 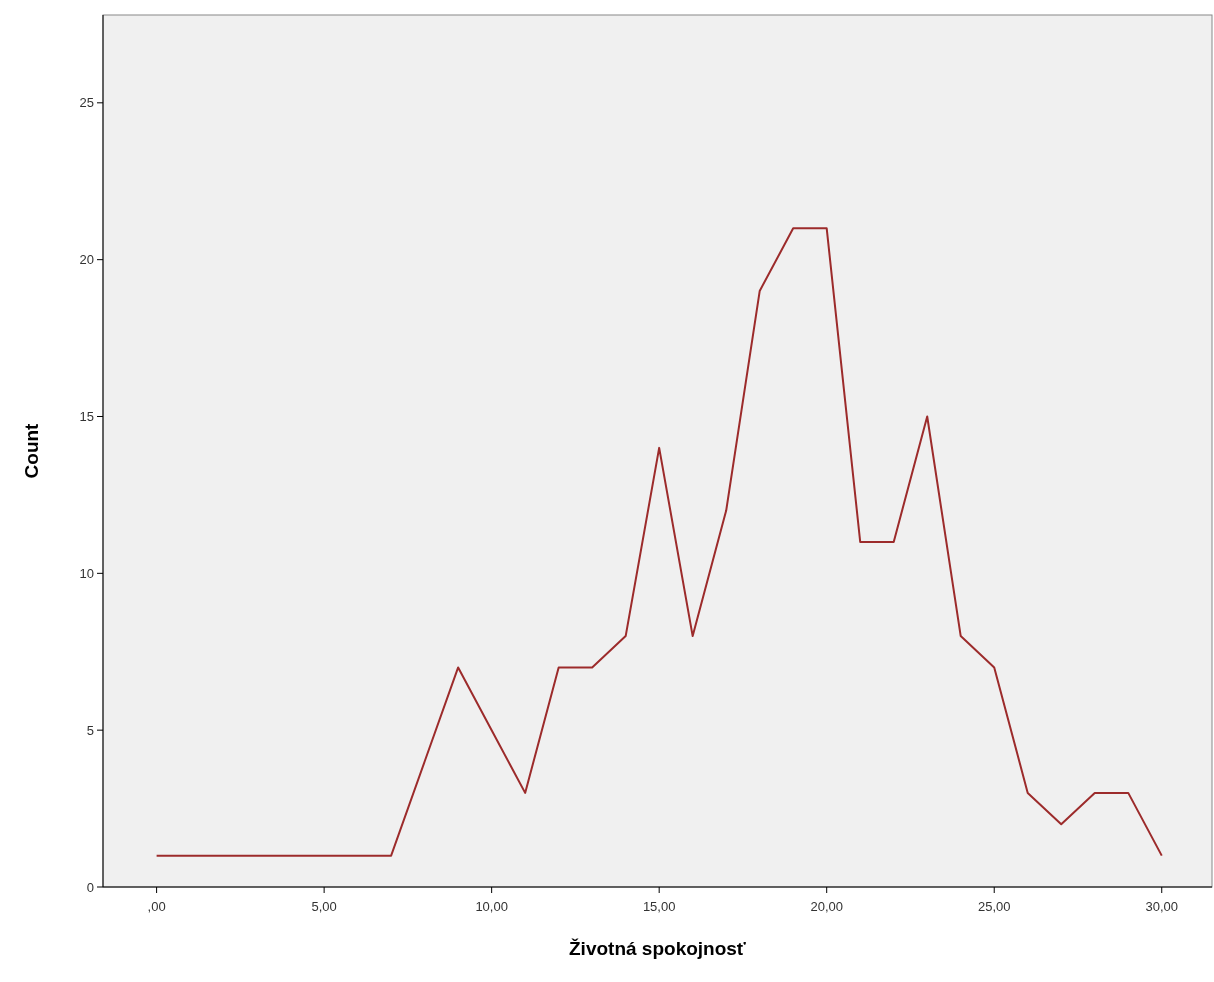 What do you see at coordinates (156, 906) in the screenshot?
I see `x-tick-label: ,00` at bounding box center [156, 906].